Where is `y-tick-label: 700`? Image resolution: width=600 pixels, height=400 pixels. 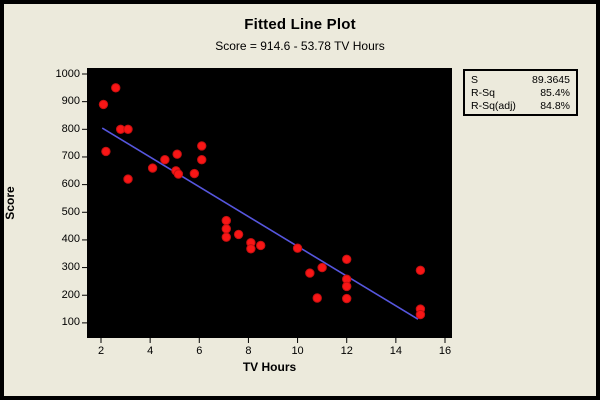 y-tick-label: 700 is located at coordinates (70, 156).